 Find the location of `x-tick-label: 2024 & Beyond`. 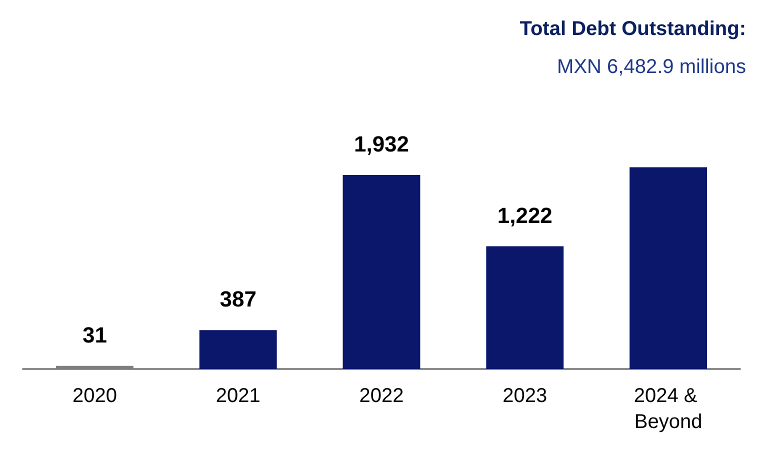

x-tick-label: 2024 & Beyond is located at coordinates (668, 409).